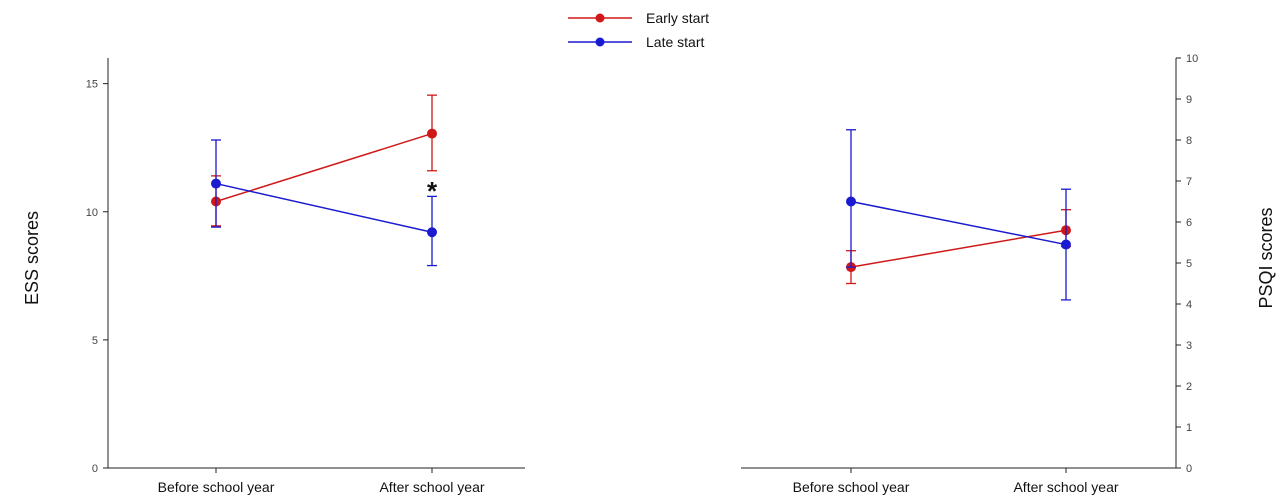 The image size is (1288, 499). What do you see at coordinates (958, 223) in the screenshot?
I see `psqi-late-start-line` at bounding box center [958, 223].